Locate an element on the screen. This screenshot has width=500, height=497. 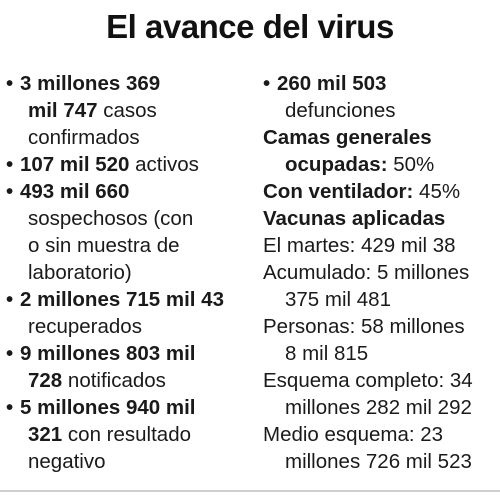
ventilator-label: Con ventilador: is located at coordinates (338, 191).